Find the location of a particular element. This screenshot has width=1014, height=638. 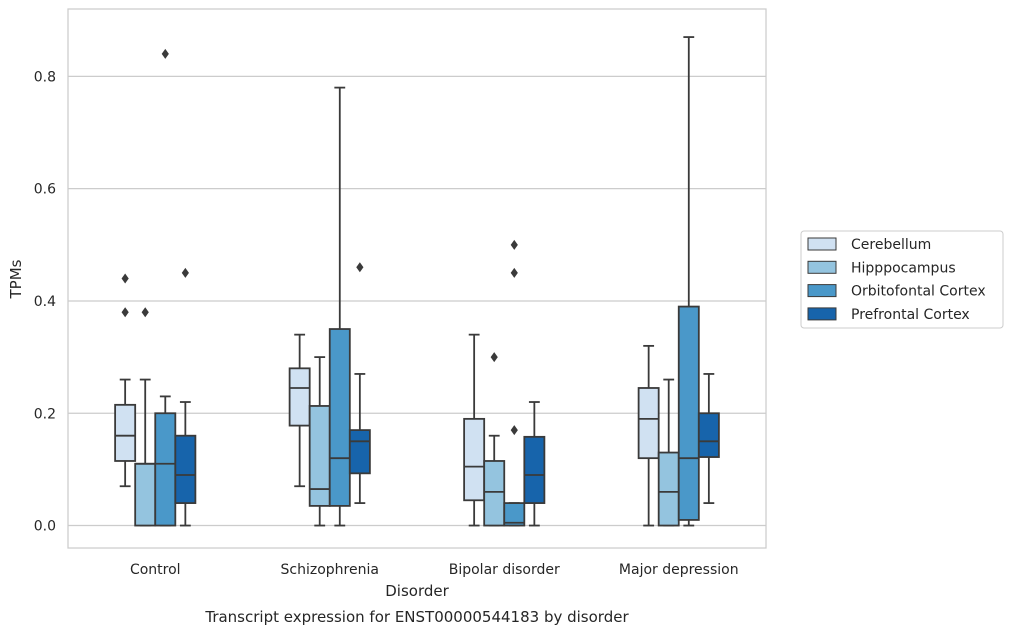

x-tick-label: Major depression is located at coordinates (679, 570).